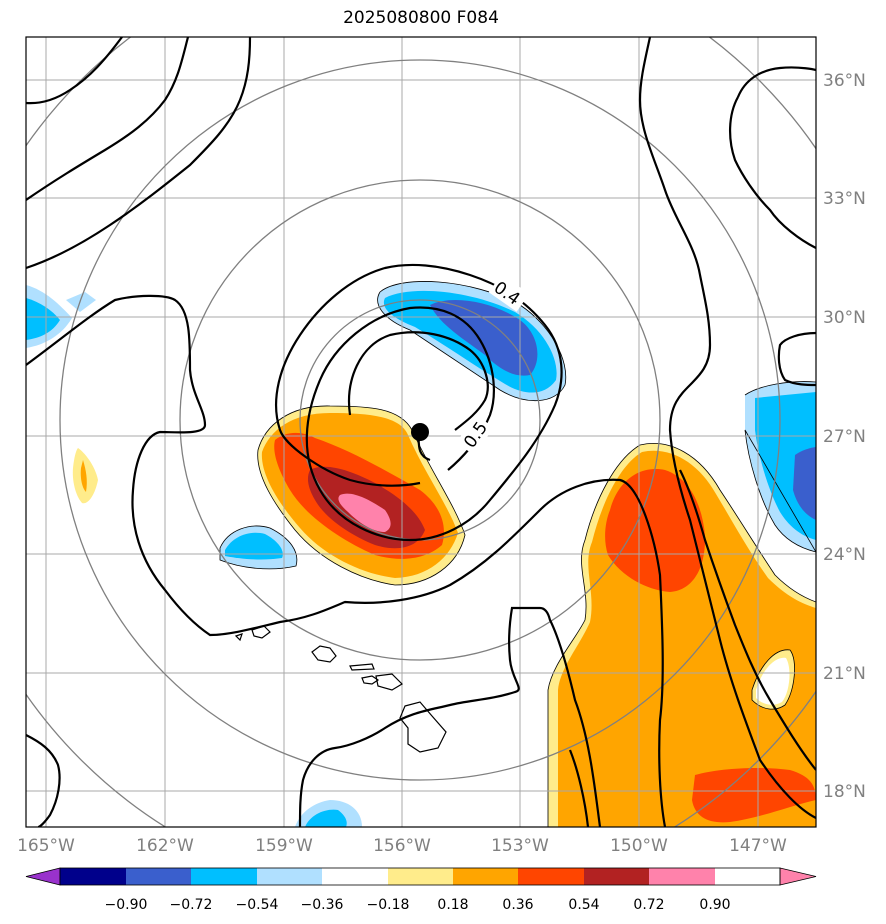 This screenshot has width=886, height=924. I want to click on map-title: 2025080800 F084, so click(421, 18).